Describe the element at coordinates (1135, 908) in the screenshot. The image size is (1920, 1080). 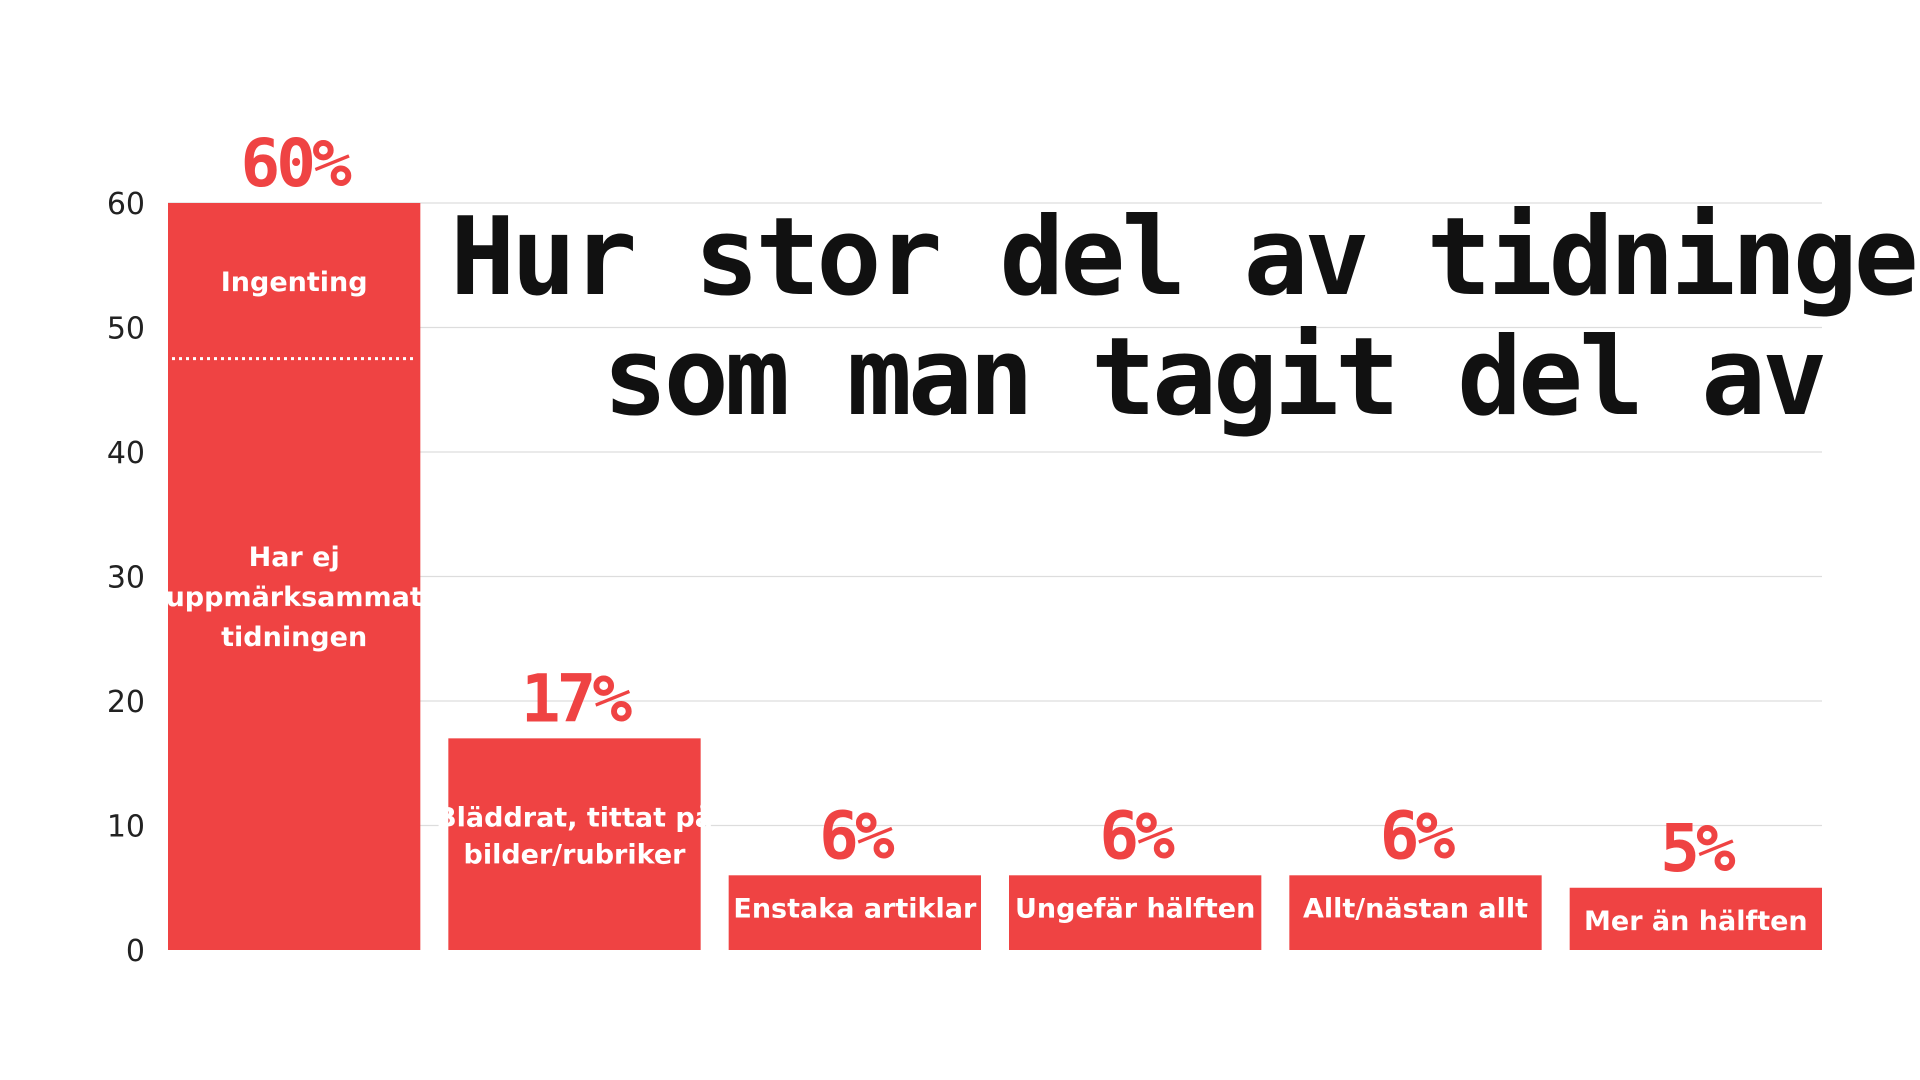
I see `bar-category-label: Ungefär hälften` at that location.